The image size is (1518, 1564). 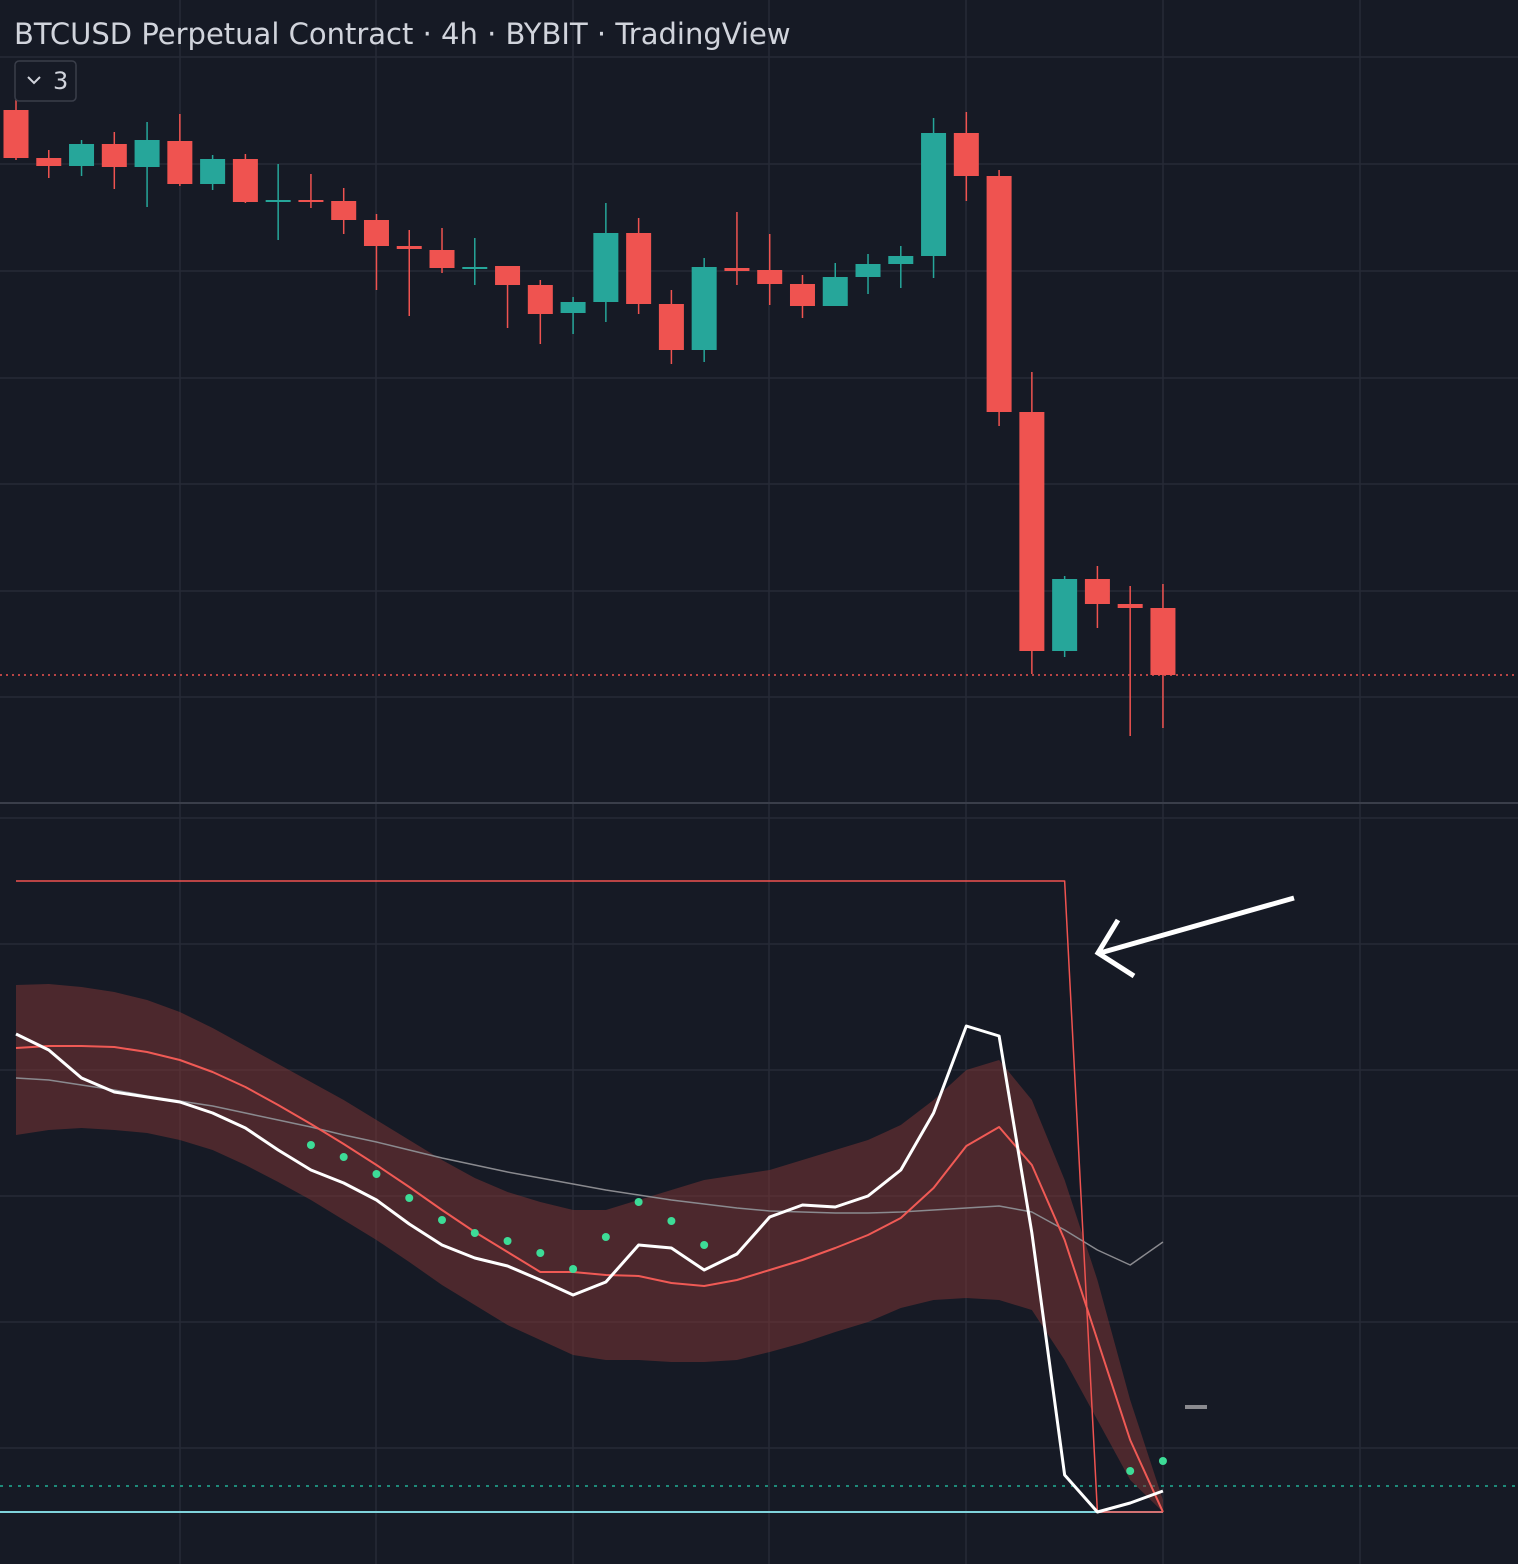 I want to click on collapse-button: 3, so click(x=45, y=81).